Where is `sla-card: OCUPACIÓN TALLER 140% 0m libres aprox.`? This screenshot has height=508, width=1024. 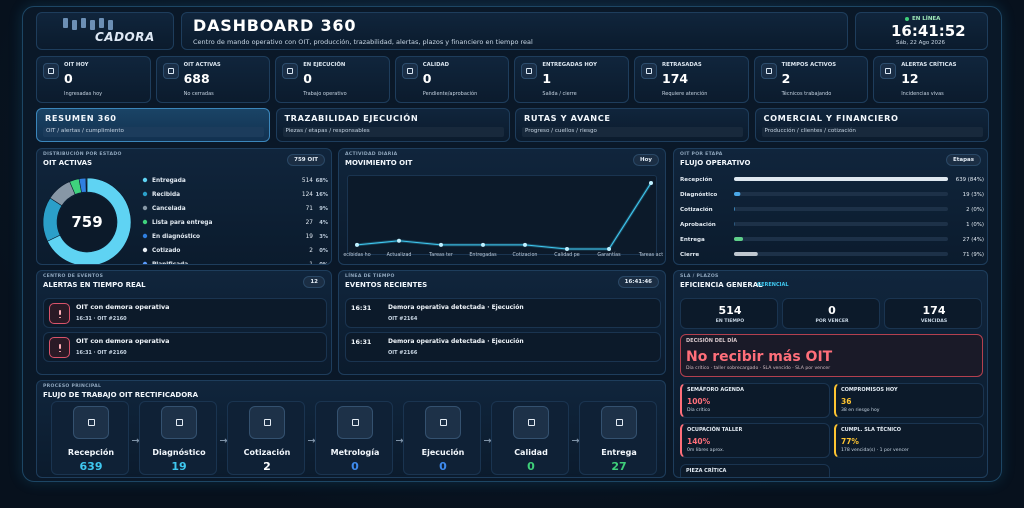 sla-card: OCUPACIÓN TALLER 140% 0m libres aprox. is located at coordinates (755, 440).